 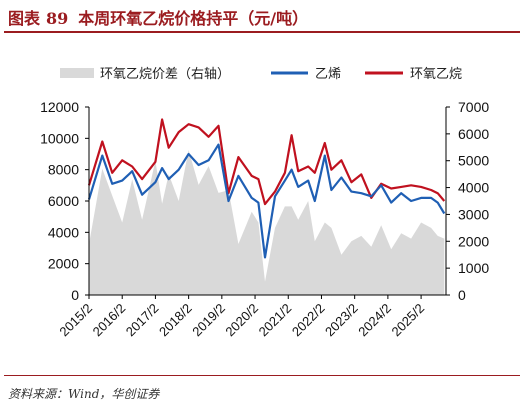 I want to click on figure-number: 89, so click(x=57, y=18).